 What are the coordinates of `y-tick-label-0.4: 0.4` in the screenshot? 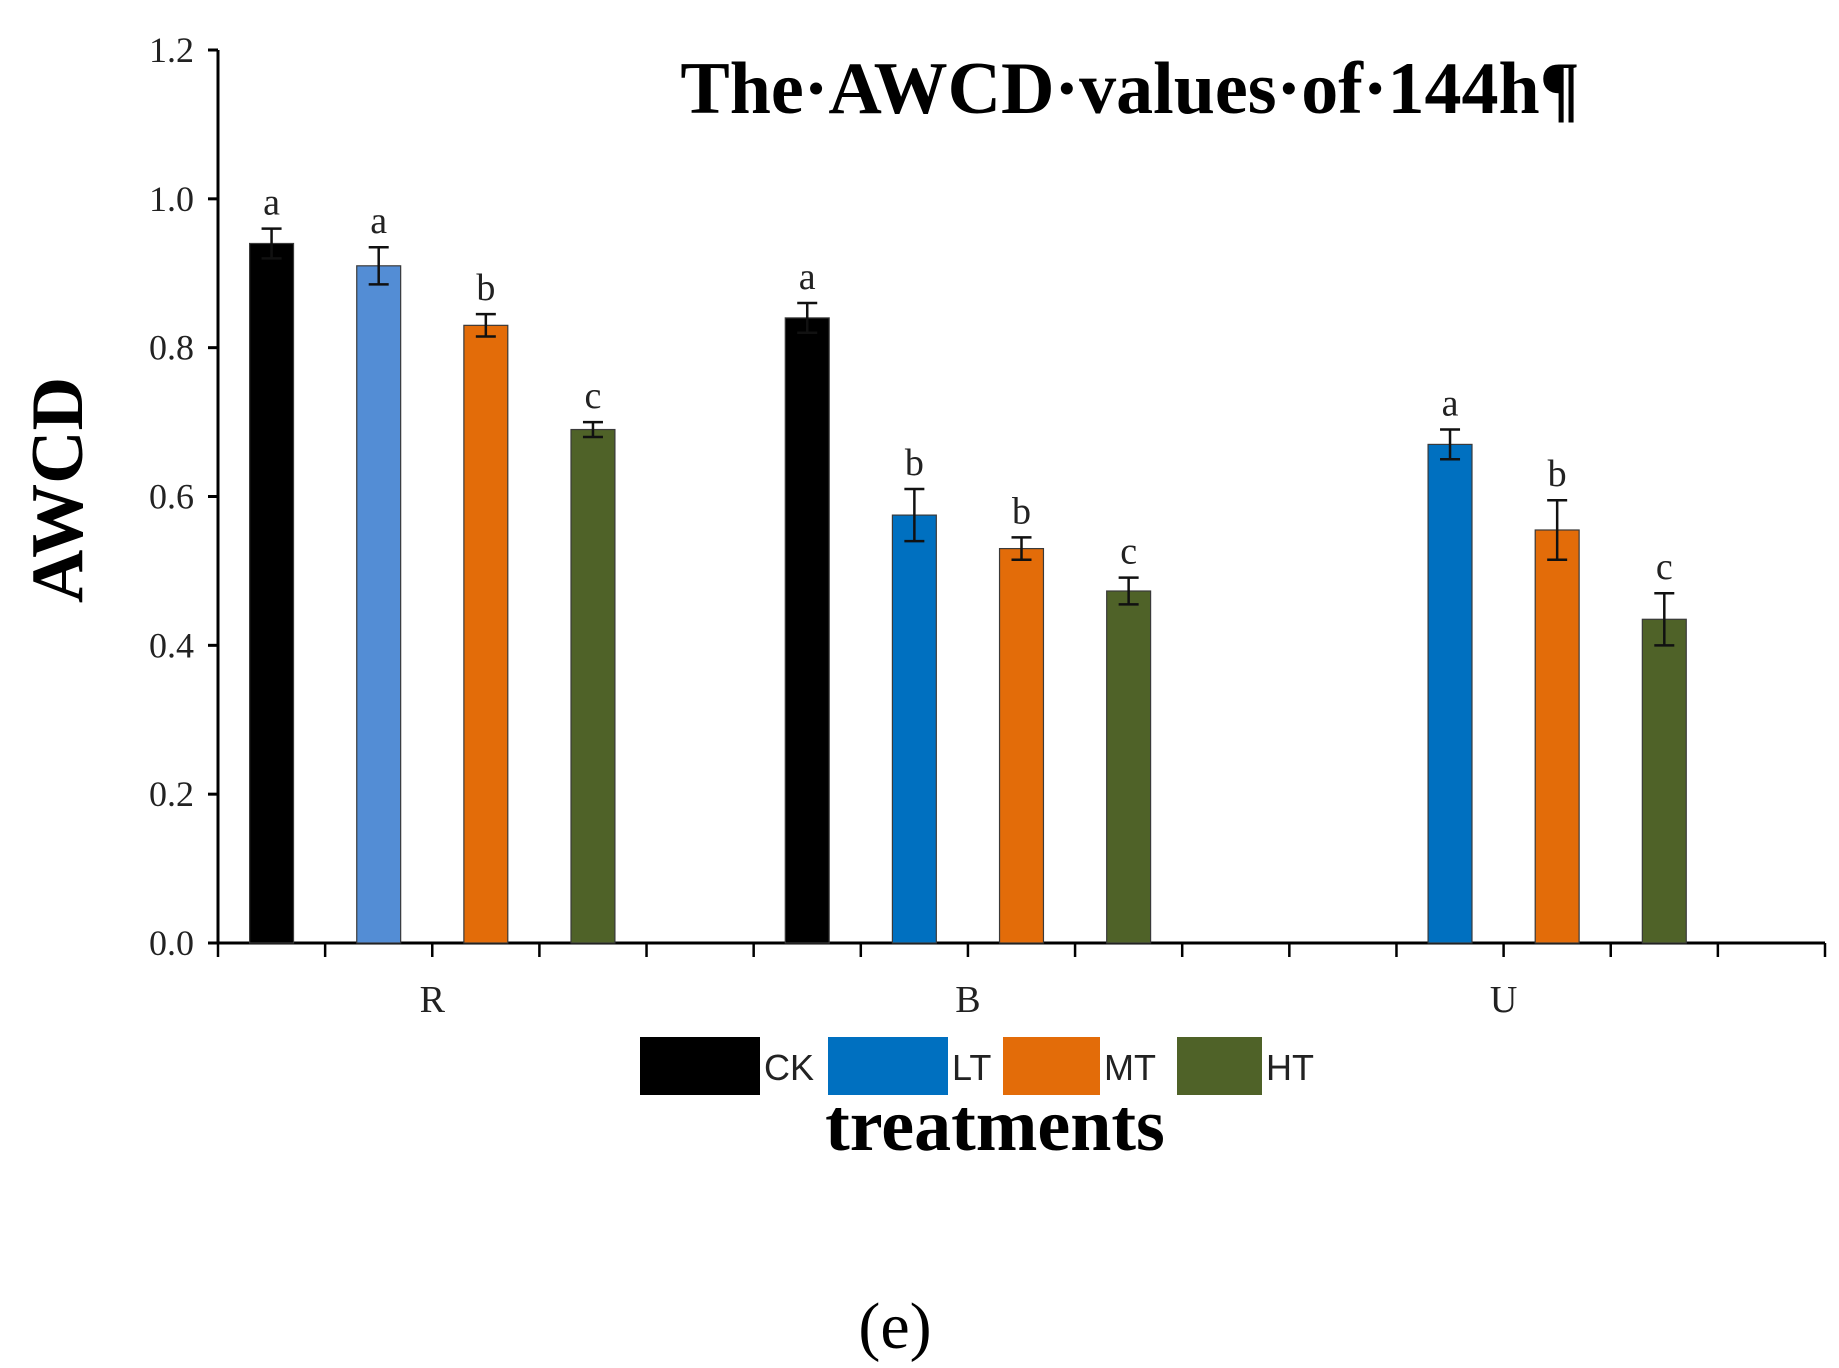 It's located at (171, 645).